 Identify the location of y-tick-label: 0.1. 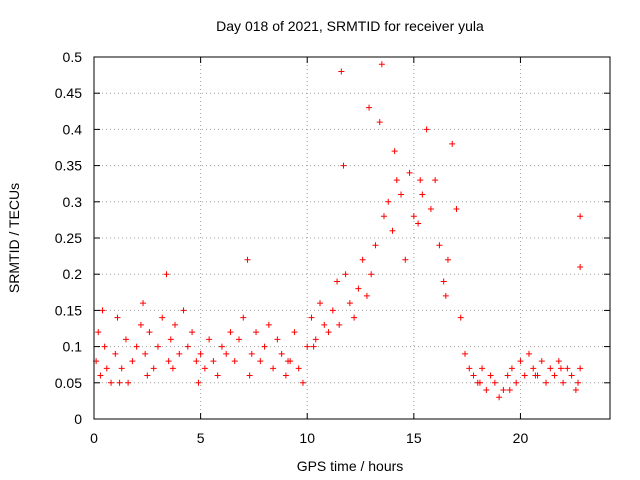
(73, 347).